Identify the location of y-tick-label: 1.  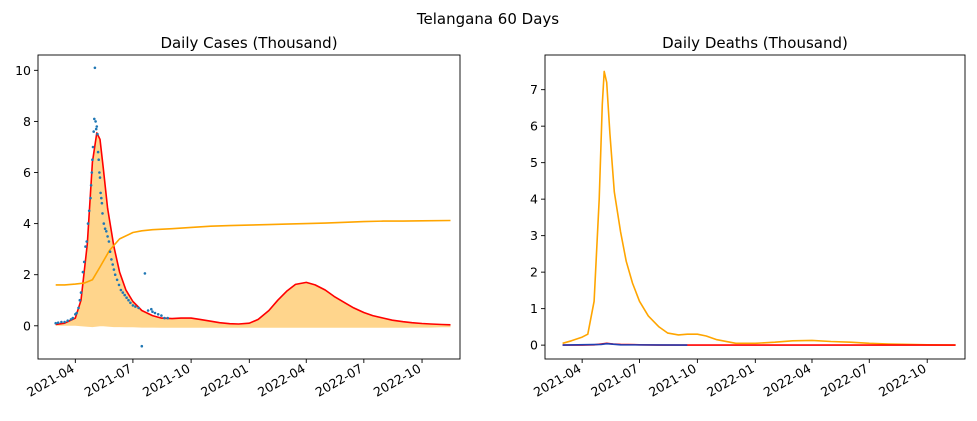
(534, 308).